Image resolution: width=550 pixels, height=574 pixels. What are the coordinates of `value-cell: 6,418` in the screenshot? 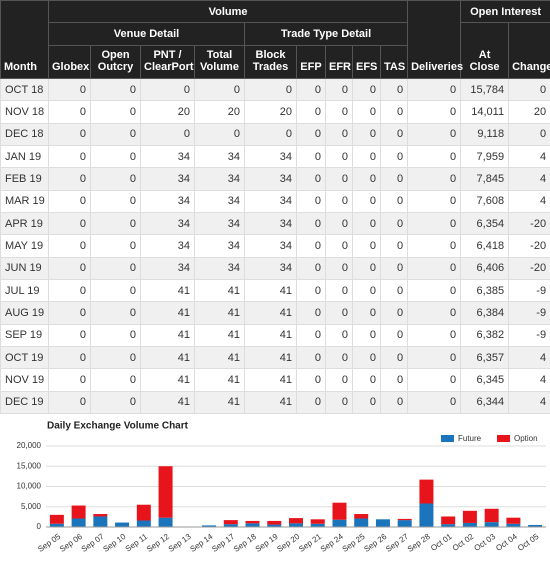 It's located at (485, 246).